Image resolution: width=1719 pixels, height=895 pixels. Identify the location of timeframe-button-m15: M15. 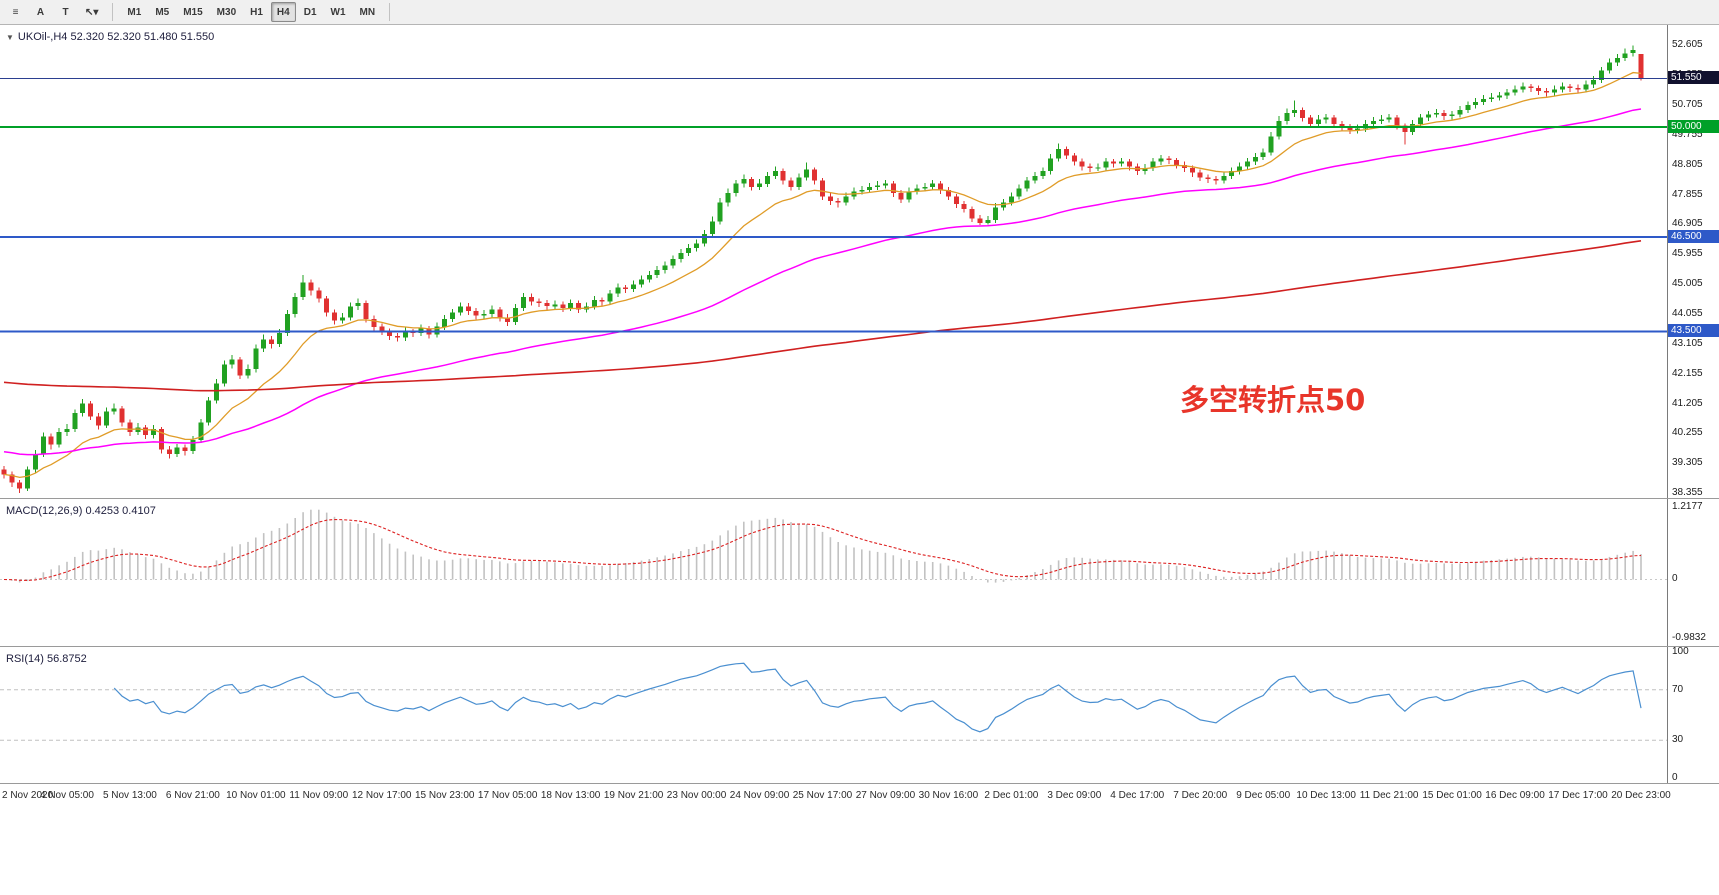
(193, 12).